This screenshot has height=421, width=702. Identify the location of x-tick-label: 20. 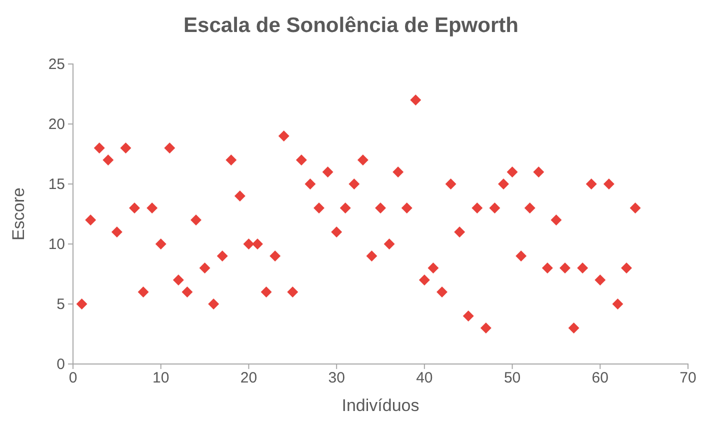
(249, 378).